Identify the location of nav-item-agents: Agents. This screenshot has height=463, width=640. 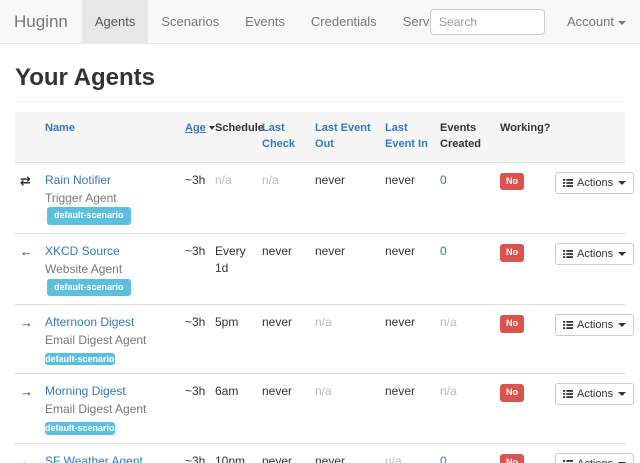
(115, 21).